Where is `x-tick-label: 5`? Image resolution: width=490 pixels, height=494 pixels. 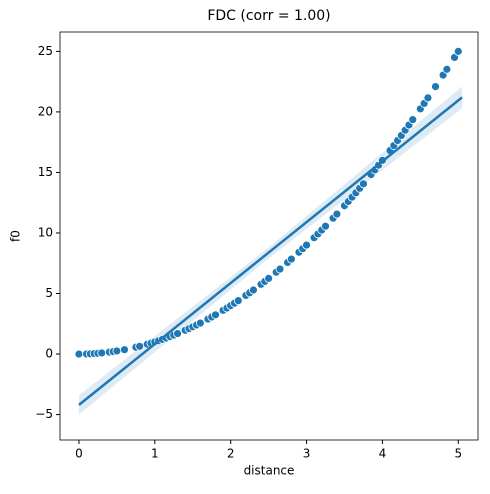 x-tick-label: 5 is located at coordinates (458, 454).